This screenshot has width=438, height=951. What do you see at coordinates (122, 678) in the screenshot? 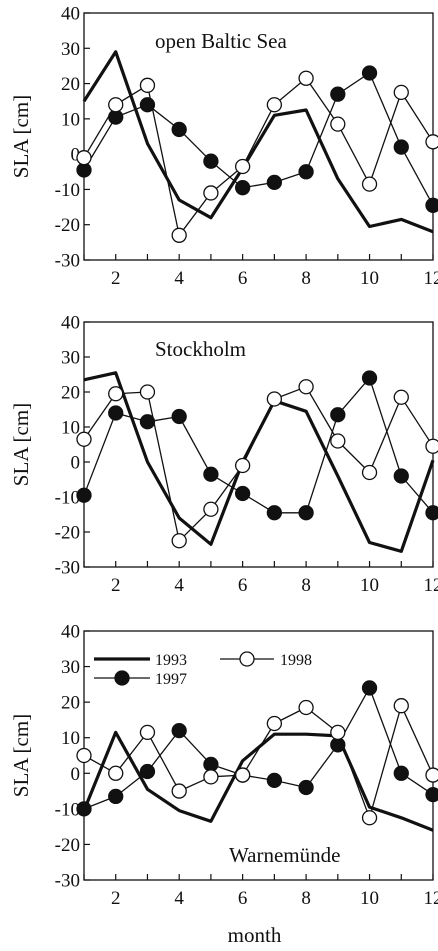
I see `legend-marker-1997` at bounding box center [122, 678].